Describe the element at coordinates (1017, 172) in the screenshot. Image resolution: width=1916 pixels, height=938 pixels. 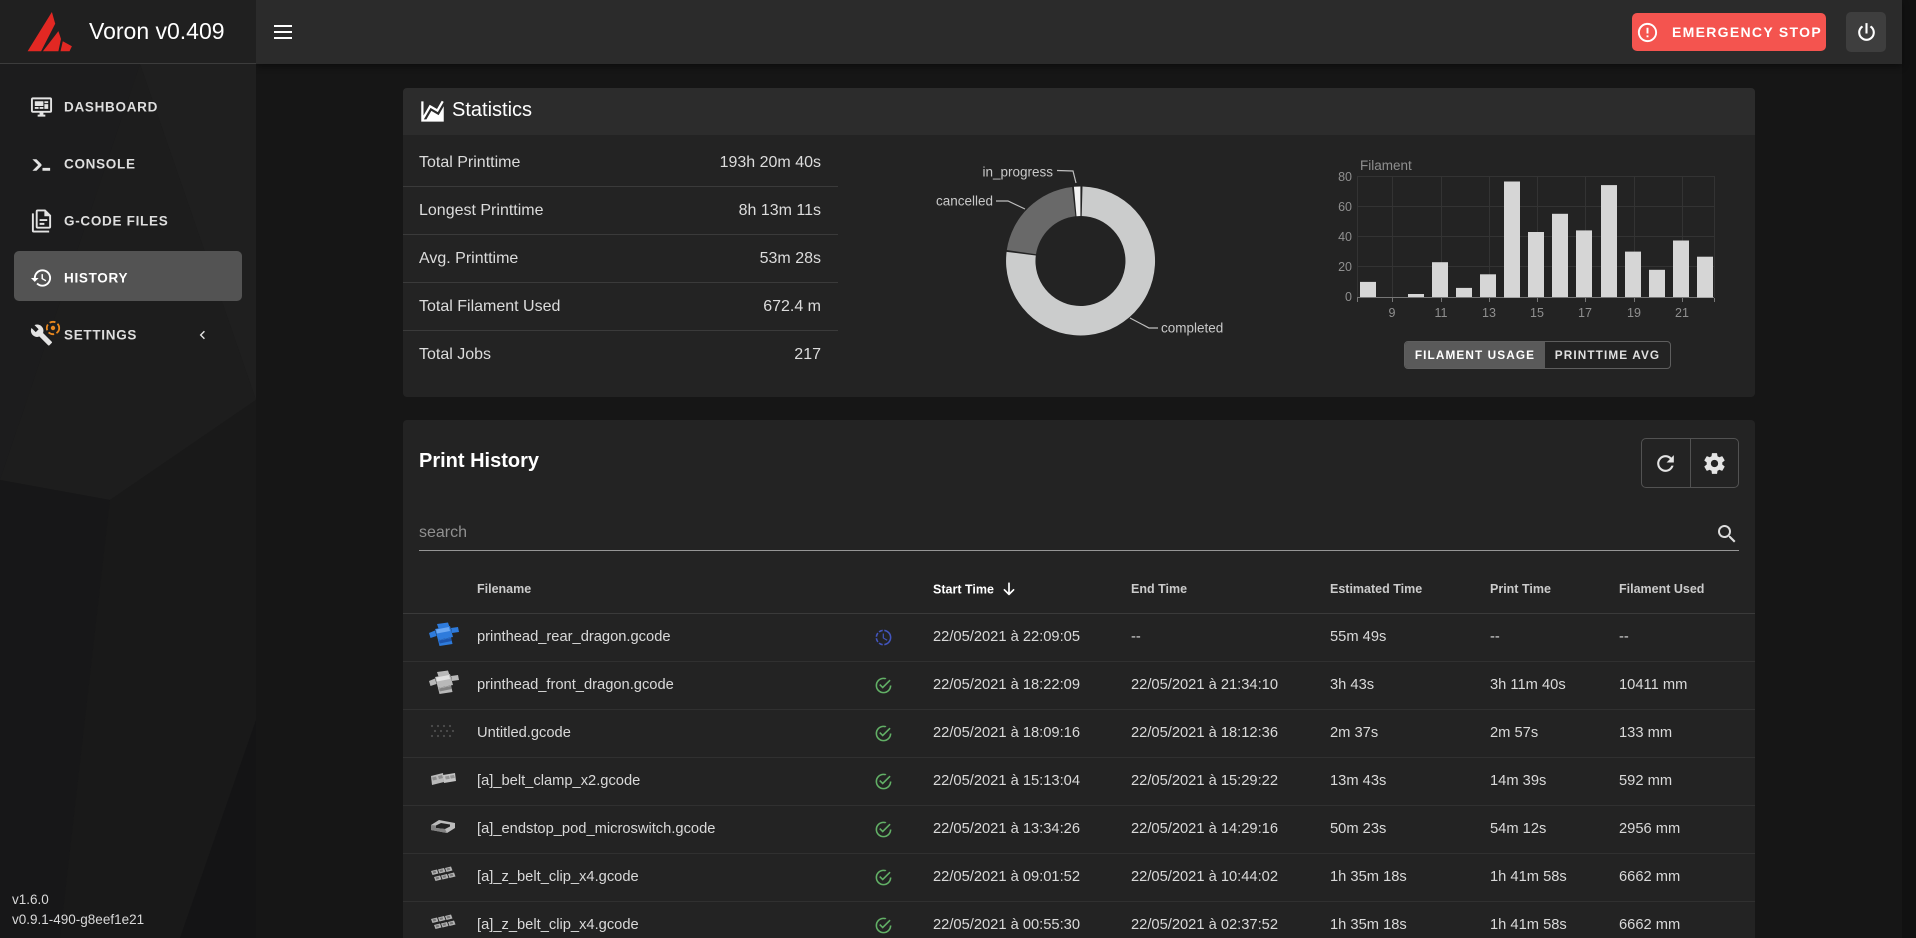
I see `svg-text: in_progress` at that location.